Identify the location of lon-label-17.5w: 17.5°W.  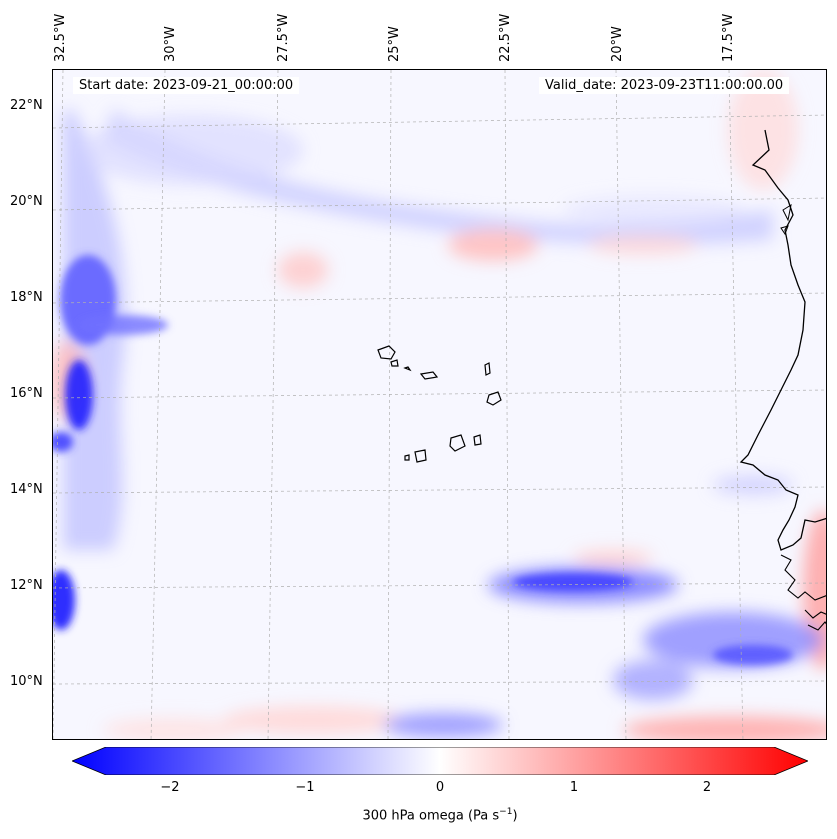
(728, 37).